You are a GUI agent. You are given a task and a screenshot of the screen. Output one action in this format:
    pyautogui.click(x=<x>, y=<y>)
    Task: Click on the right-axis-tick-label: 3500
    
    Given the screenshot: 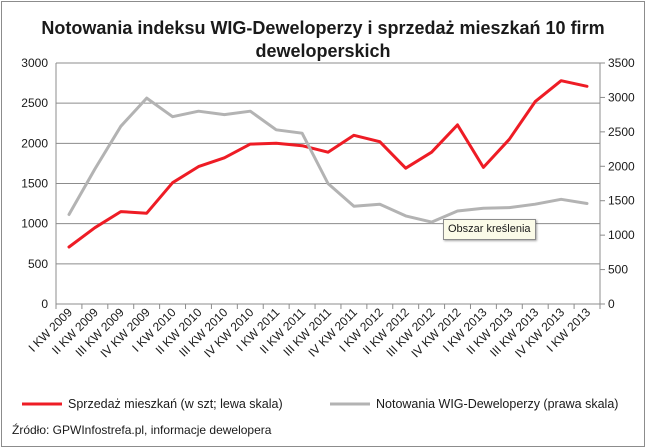 What is the action you would take?
    pyautogui.click(x=621, y=63)
    